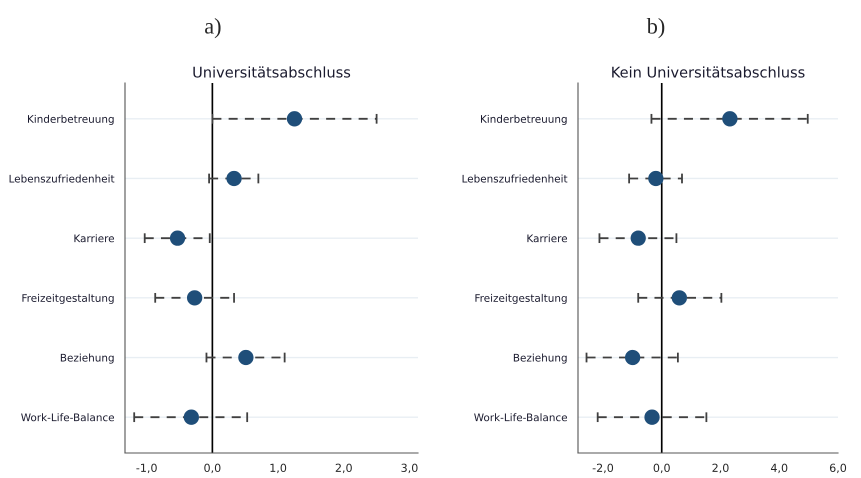  Describe the element at coordinates (838, 469) in the screenshot. I see `x-tick-label: 6,0` at that location.